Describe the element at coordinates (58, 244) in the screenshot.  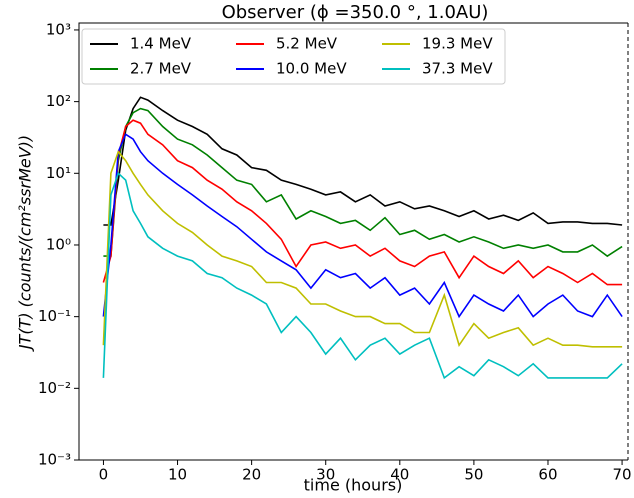
I see `y-tick-label: 10⁰` at that location.